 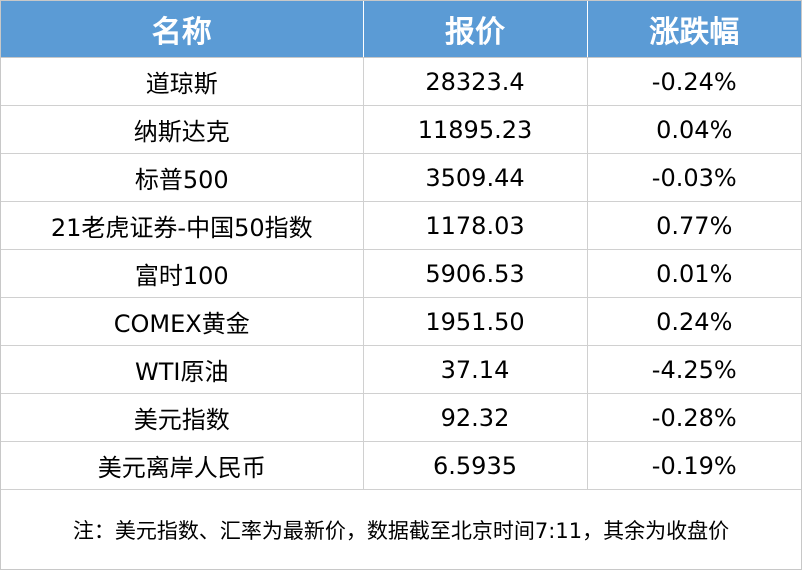 What do you see at coordinates (182, 29) in the screenshot?
I see `column-header-name: 名称` at bounding box center [182, 29].